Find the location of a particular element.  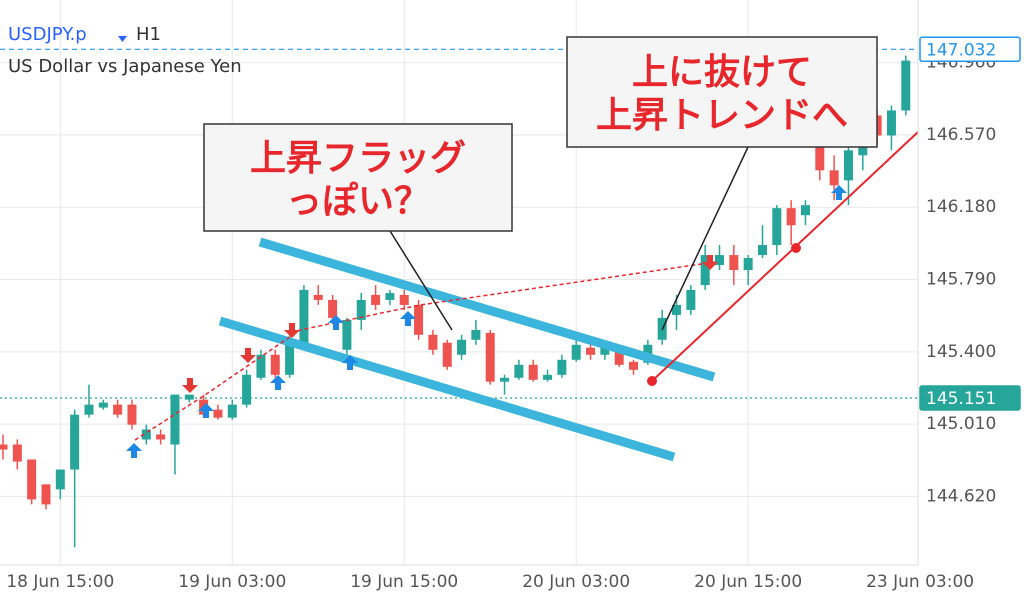

y-tick-label: 144.620 is located at coordinates (961, 496).